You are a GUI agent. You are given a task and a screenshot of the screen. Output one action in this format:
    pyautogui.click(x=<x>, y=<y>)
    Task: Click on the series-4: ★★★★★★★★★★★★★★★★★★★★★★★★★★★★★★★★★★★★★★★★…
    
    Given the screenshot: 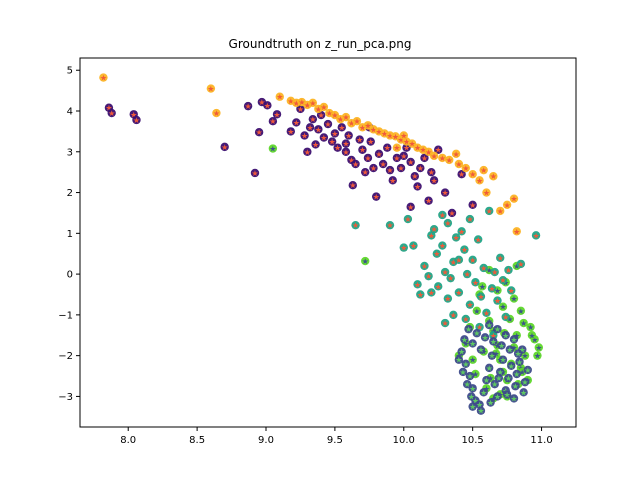 What is the action you would take?
    pyautogui.click(x=493, y=368)
    